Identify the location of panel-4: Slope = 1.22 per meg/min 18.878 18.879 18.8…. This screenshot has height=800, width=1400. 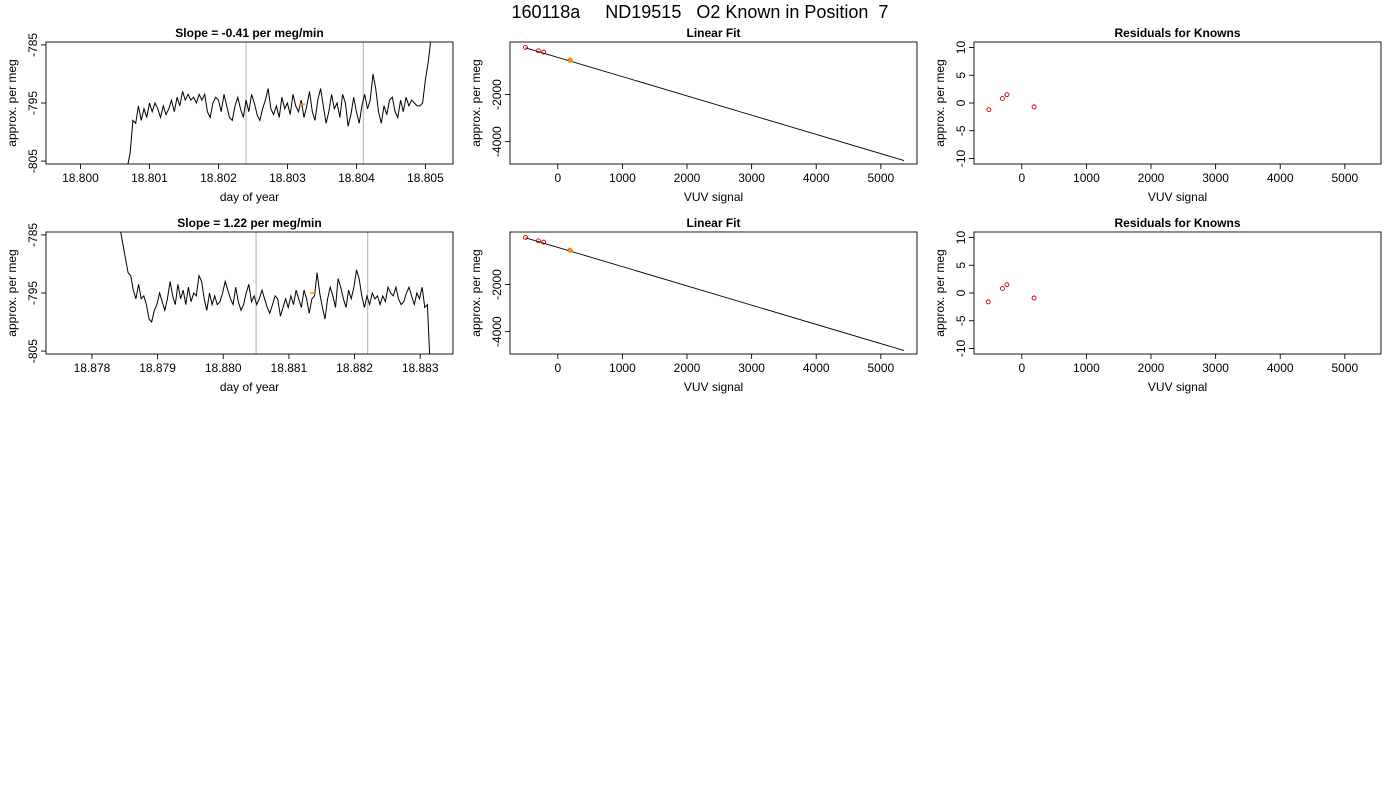
(229, 305).